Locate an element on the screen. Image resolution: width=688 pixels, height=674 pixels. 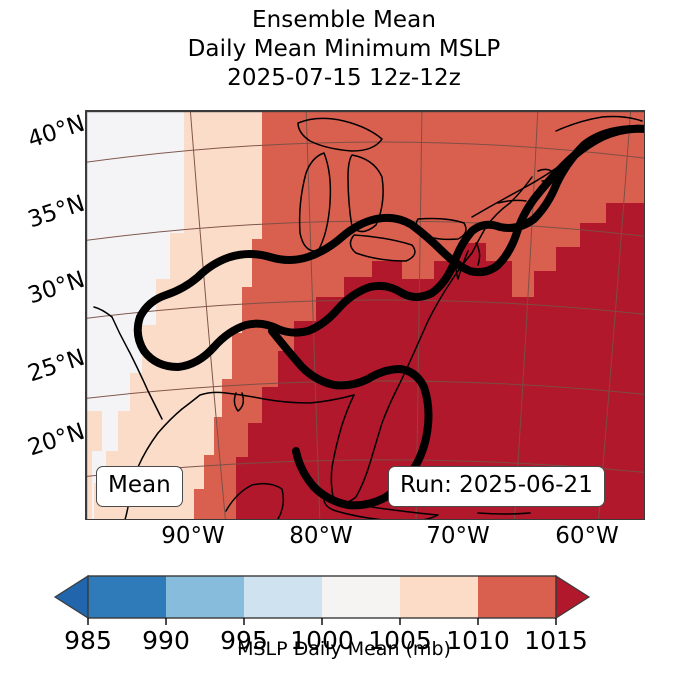
coast-gulf-north is located at coordinates (268, 400).